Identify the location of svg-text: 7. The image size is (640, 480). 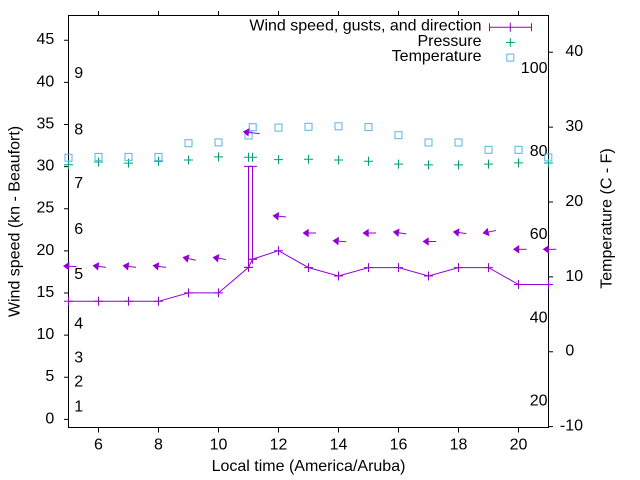
(78, 183).